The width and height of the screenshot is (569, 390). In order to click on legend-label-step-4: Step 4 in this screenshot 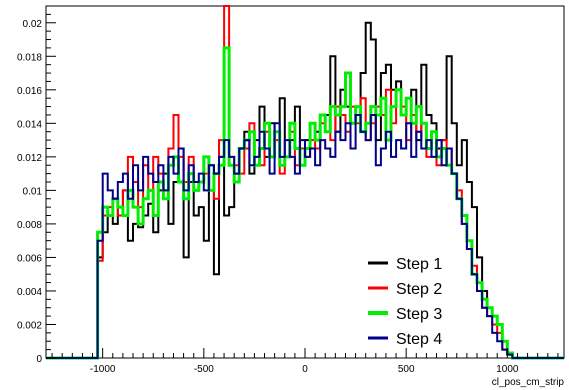, I will do `click(419, 339)`.